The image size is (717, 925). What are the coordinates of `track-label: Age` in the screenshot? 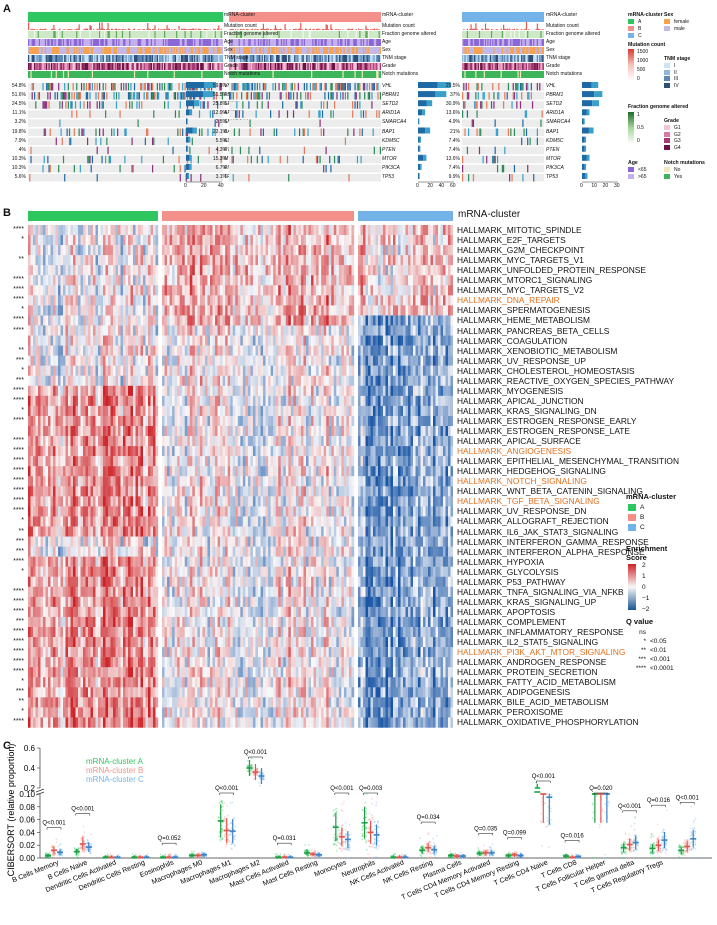 It's located at (550, 42).